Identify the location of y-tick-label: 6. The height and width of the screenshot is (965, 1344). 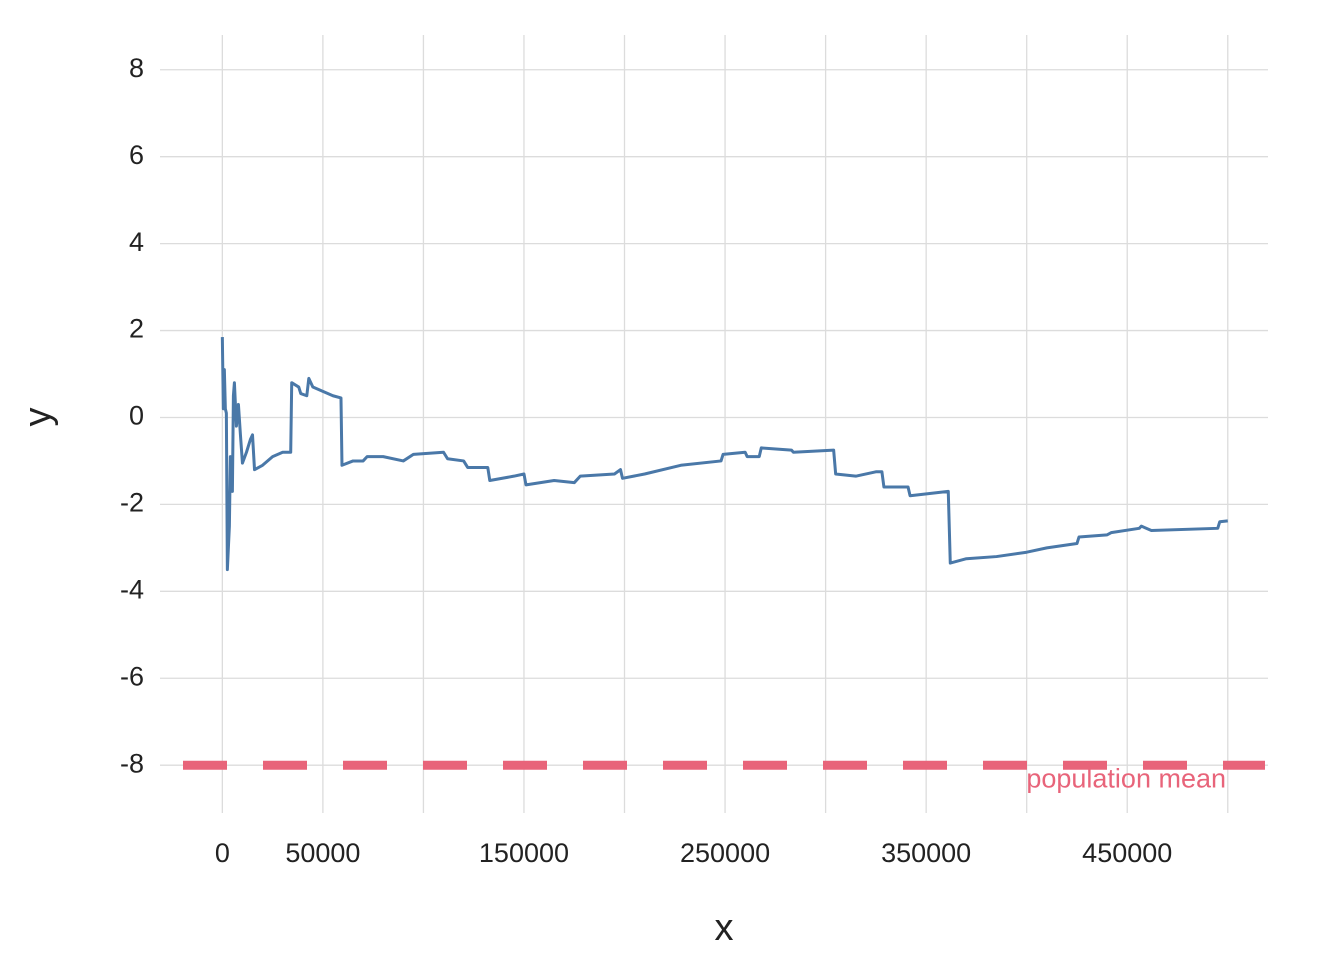
(136, 155).